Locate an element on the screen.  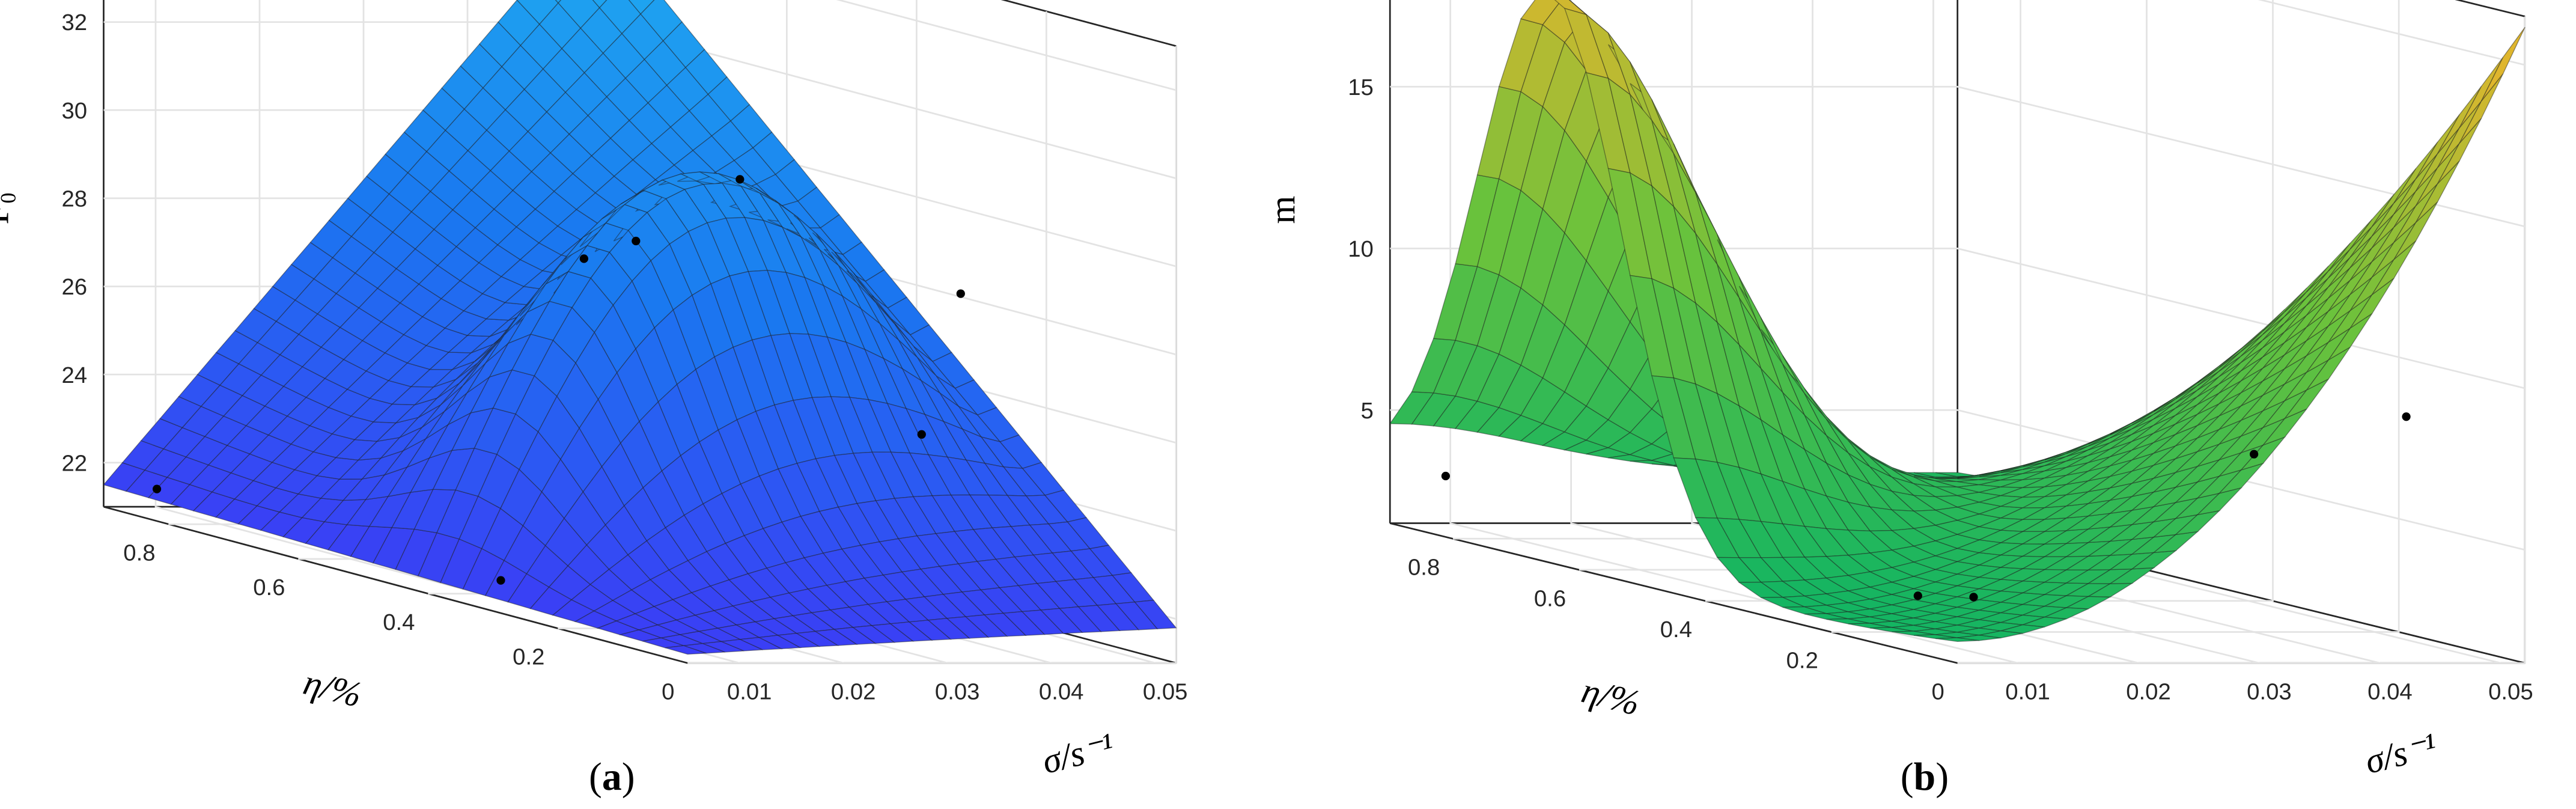
y-gridline is located at coordinates (932, 355).